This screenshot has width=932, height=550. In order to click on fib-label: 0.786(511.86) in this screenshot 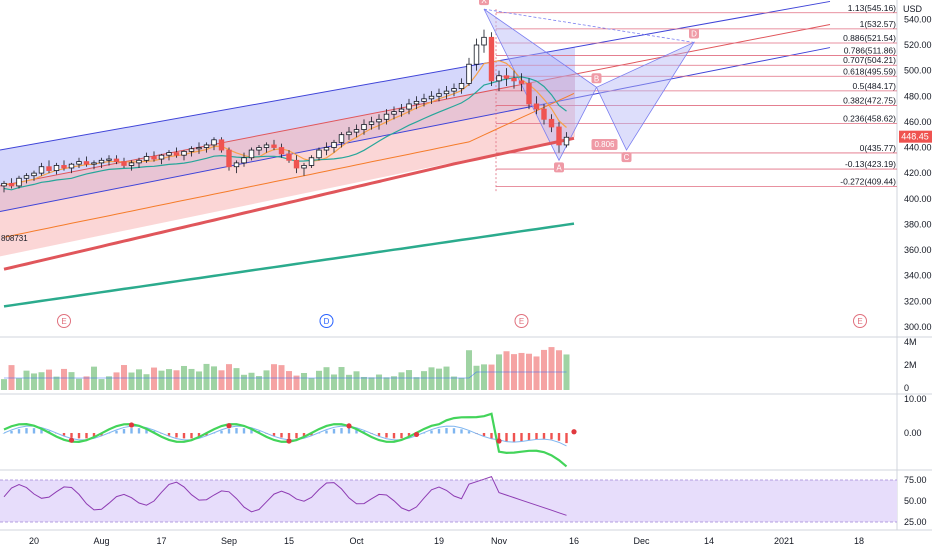, I will do `click(870, 50)`.